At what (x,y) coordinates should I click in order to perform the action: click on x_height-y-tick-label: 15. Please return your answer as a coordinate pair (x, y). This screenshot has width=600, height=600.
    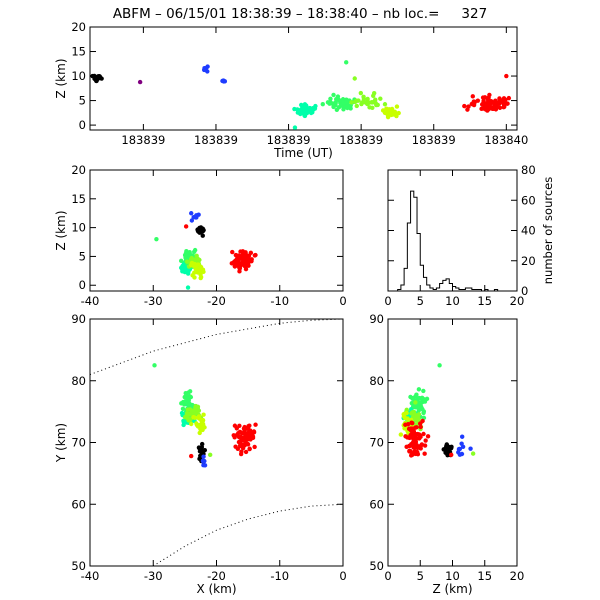
    Looking at the image, I should click on (78, 199).